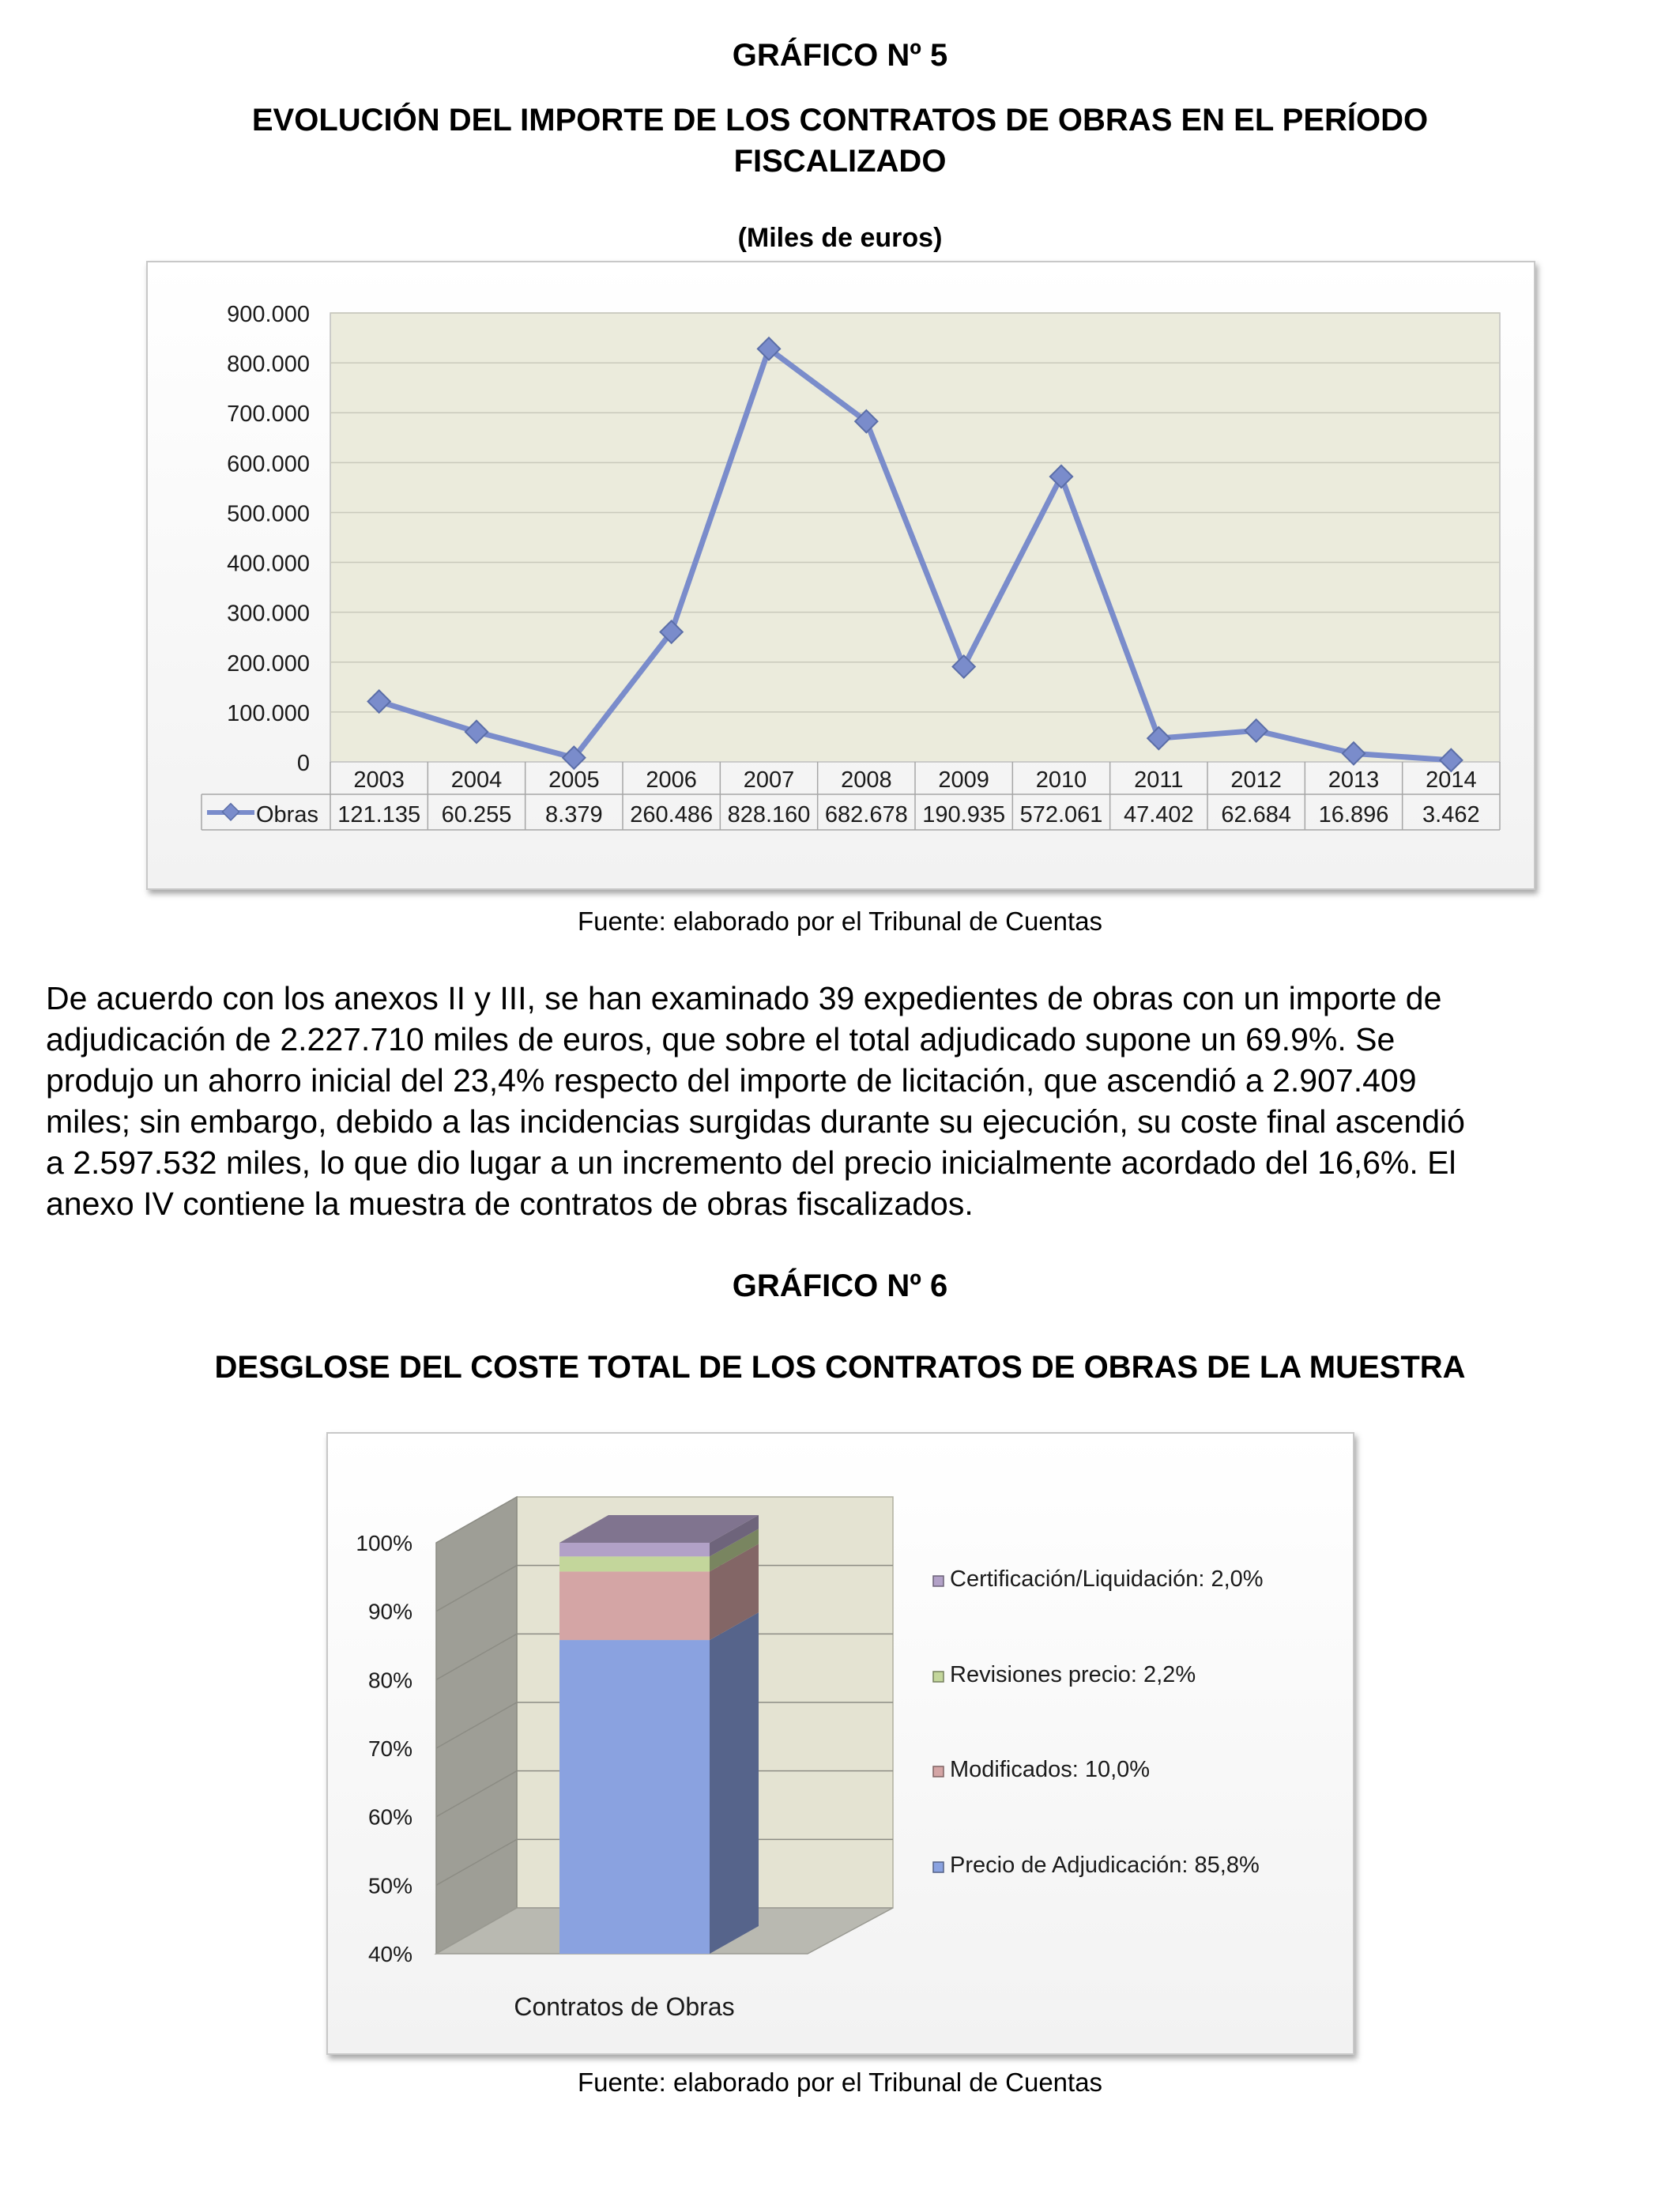 The width and height of the screenshot is (1680, 2194). I want to click on x-category-label: 2010, so click(1061, 780).